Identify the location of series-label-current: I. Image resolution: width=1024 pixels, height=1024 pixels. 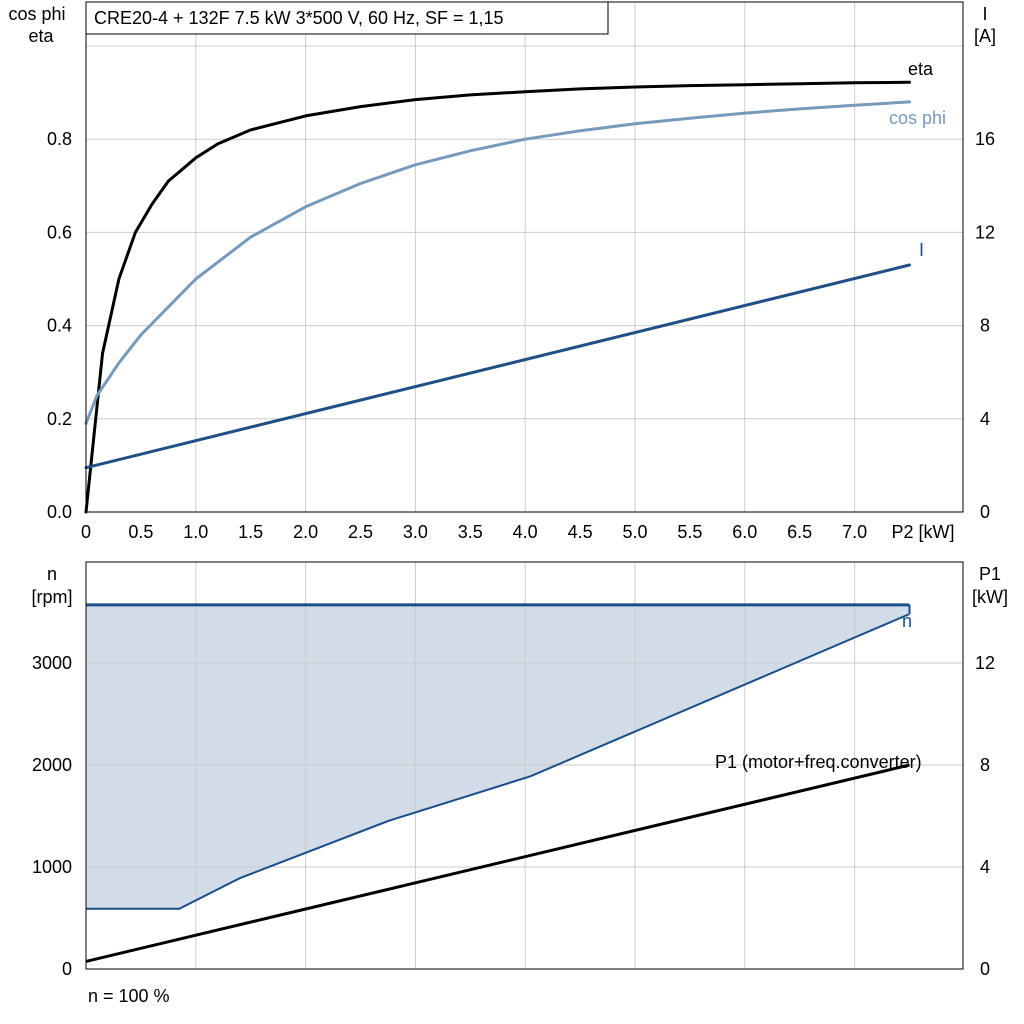
(921, 250).